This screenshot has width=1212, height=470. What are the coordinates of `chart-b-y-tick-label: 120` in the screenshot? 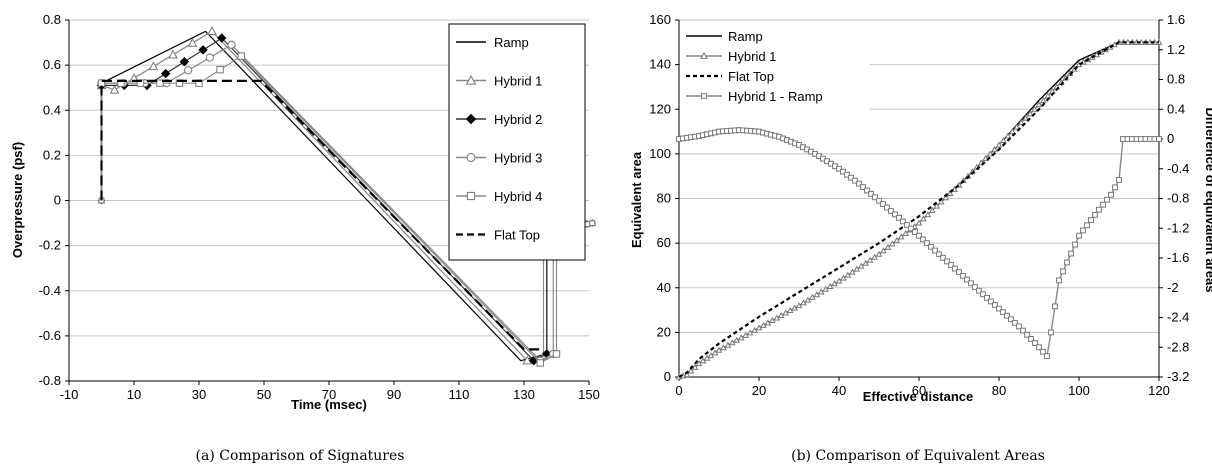 It's located at (660, 108).